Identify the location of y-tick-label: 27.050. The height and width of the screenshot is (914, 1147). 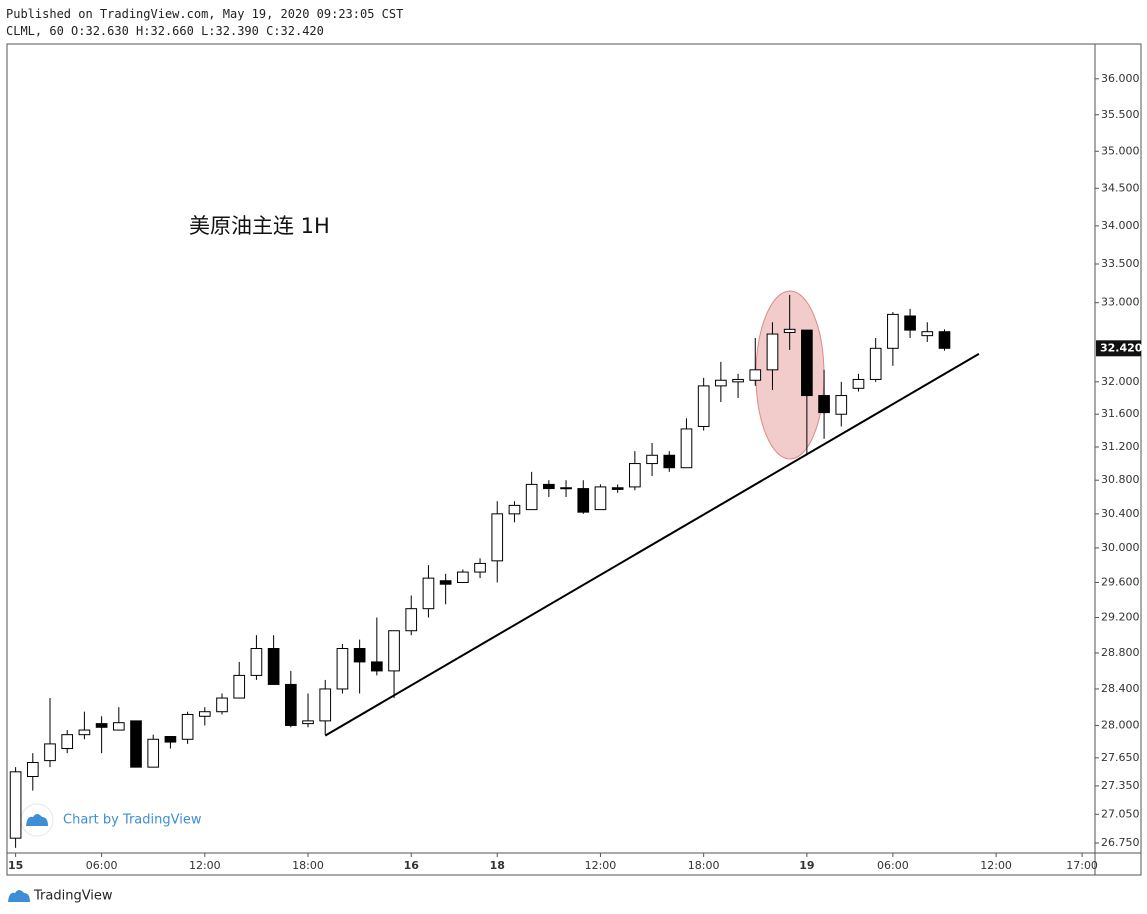
(1120, 813).